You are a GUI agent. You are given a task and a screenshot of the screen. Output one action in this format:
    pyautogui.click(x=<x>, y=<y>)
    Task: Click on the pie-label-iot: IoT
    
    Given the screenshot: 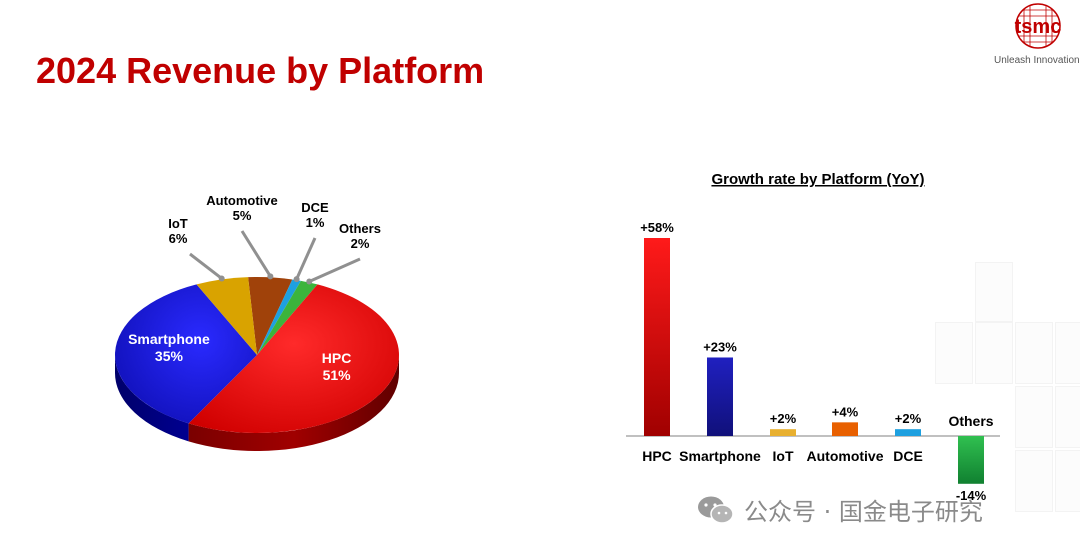 What is the action you would take?
    pyautogui.click(x=178, y=223)
    